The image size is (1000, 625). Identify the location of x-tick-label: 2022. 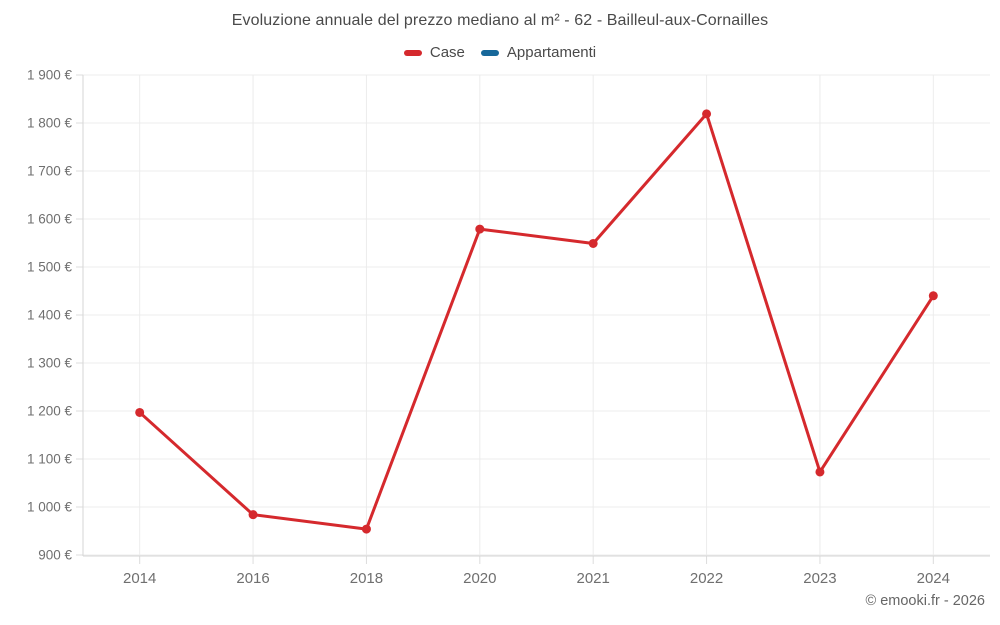
(706, 578).